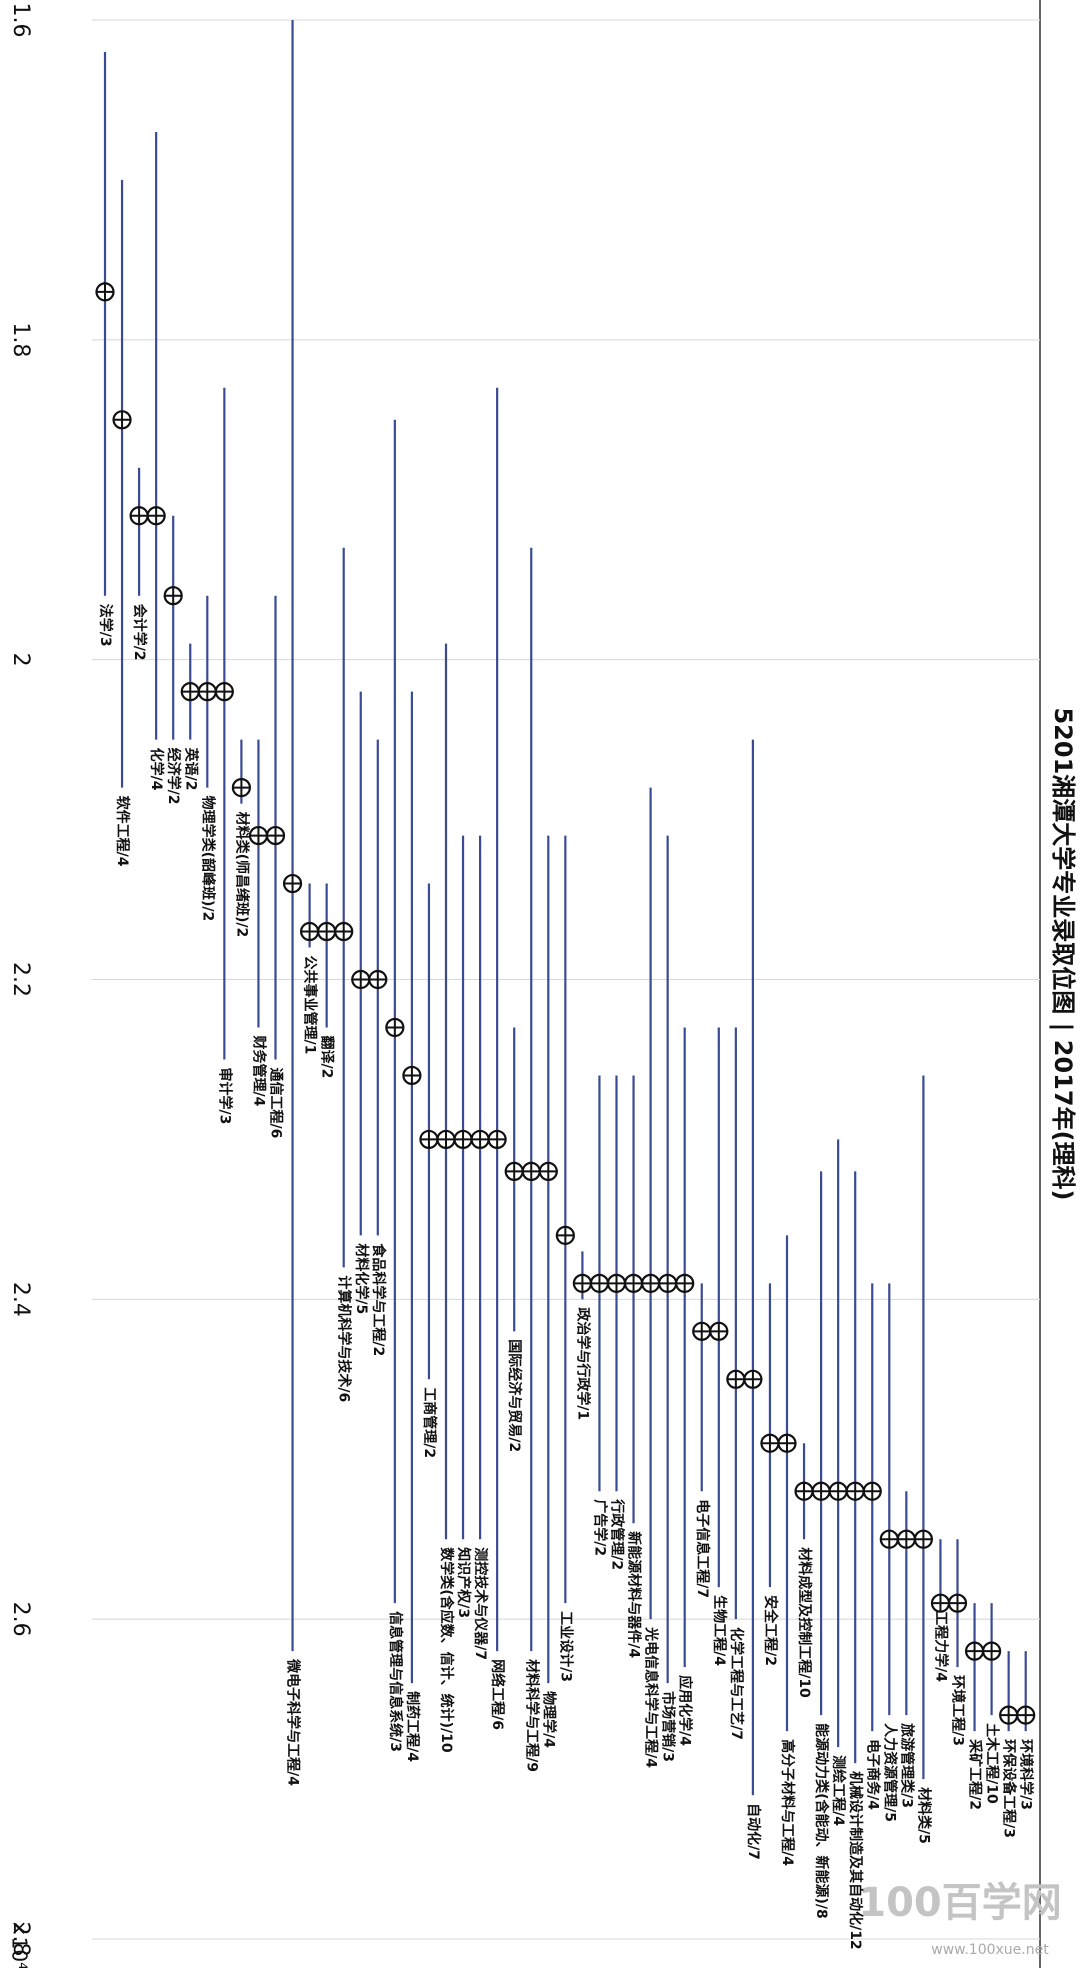  What do you see at coordinates (531, 1715) in the screenshot?
I see `category-label: 材料科学与工程/9` at bounding box center [531, 1715].